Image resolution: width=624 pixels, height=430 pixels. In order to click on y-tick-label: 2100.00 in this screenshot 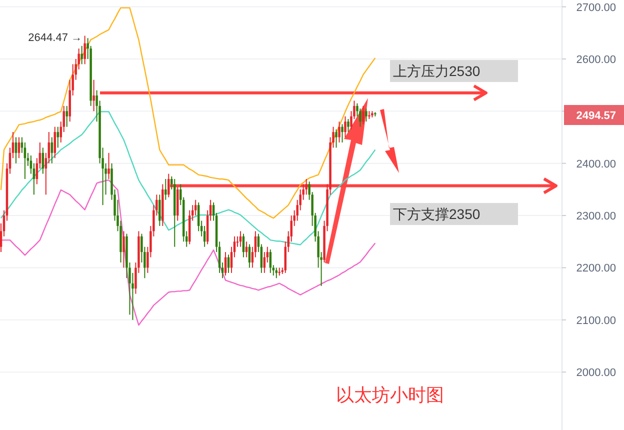, I will do `click(596, 320)`.